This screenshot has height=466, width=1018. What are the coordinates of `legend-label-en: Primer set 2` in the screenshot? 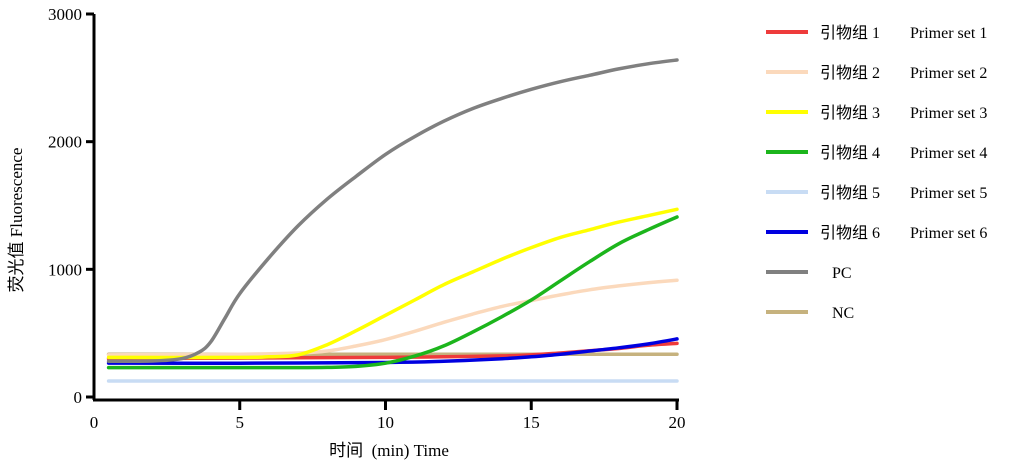 It's located at (948, 73).